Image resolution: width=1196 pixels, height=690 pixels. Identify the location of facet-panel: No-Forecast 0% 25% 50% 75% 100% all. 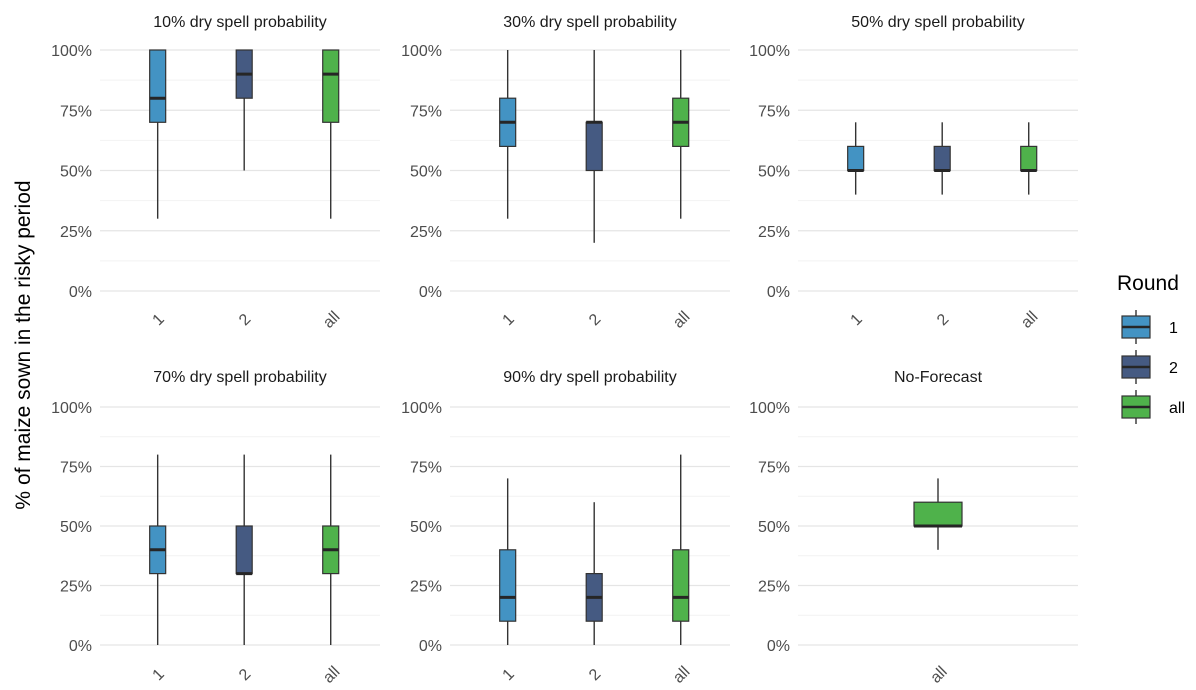
(913, 528).